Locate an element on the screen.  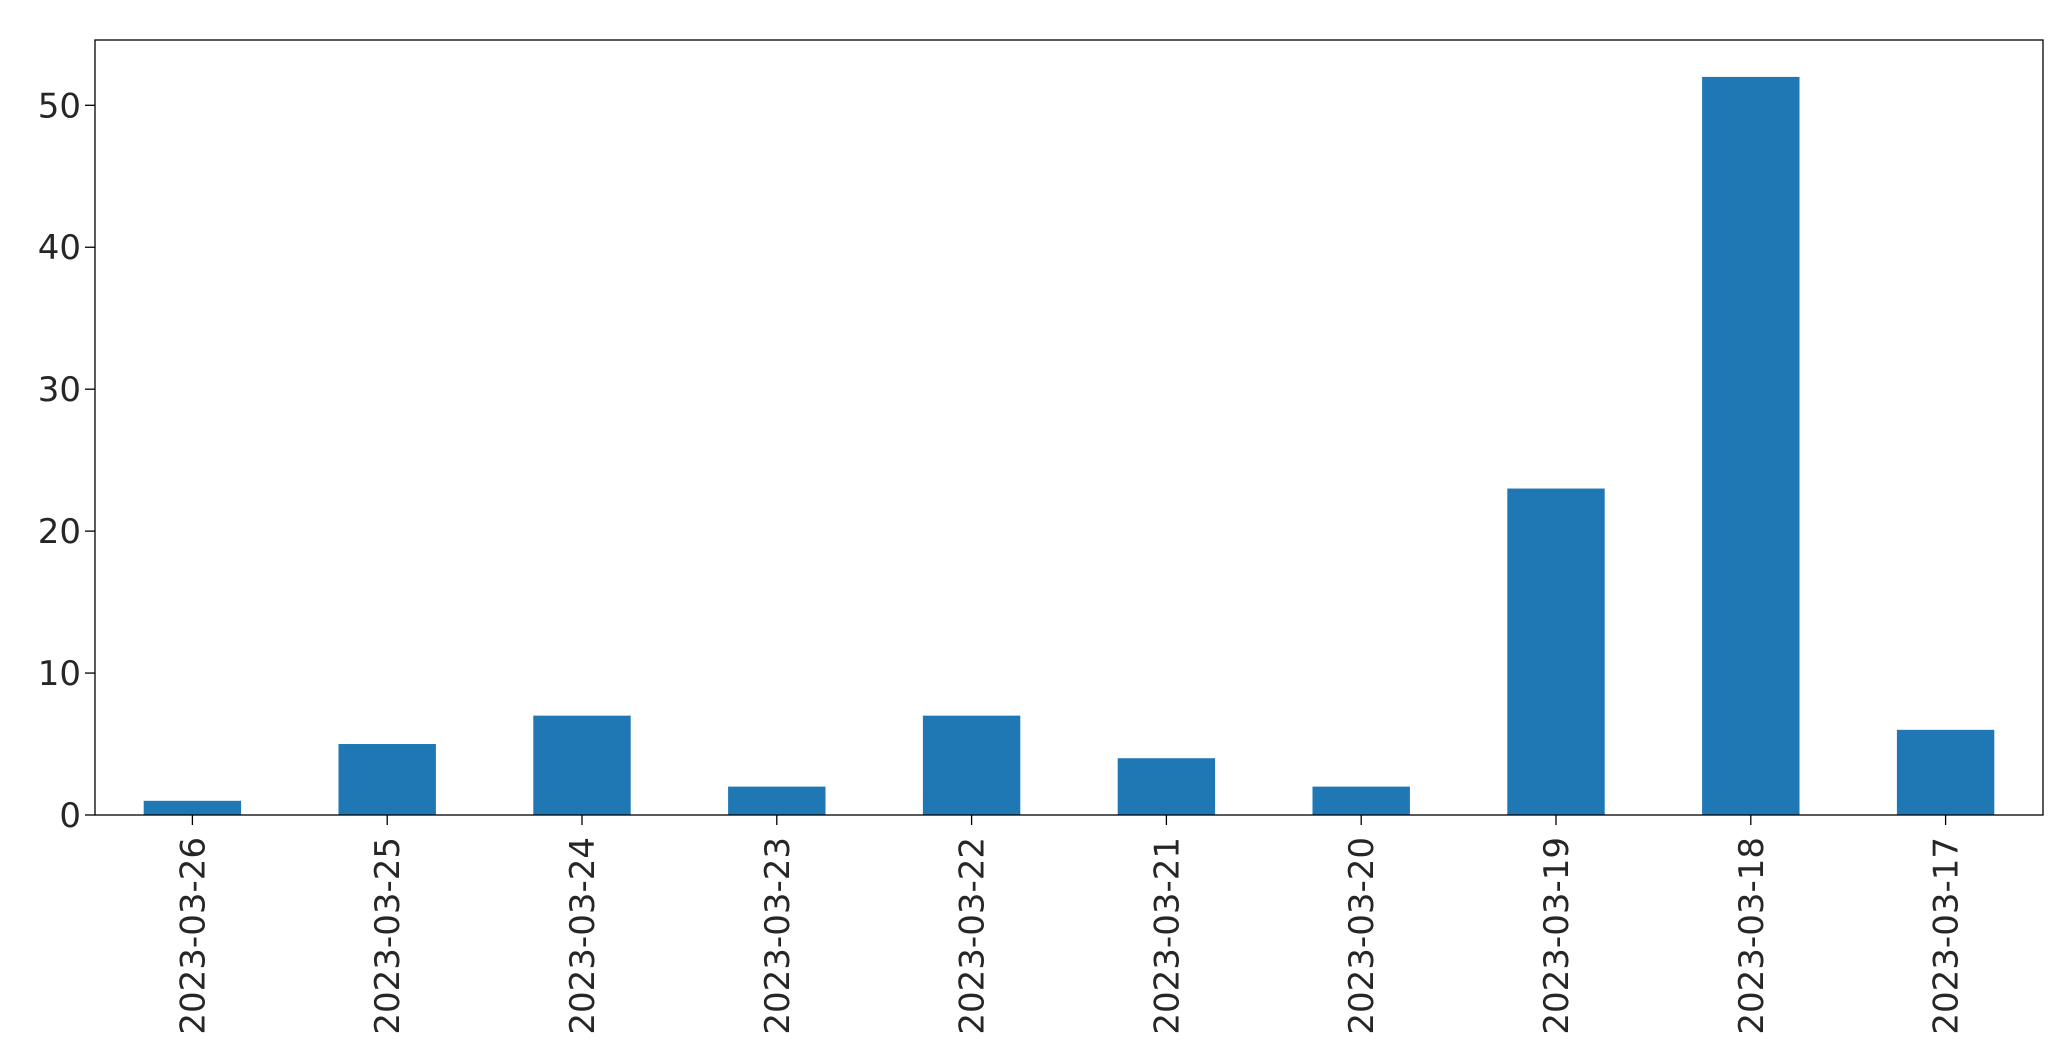
x-tick-label: 2023-03-19 is located at coordinates (1557, 936).